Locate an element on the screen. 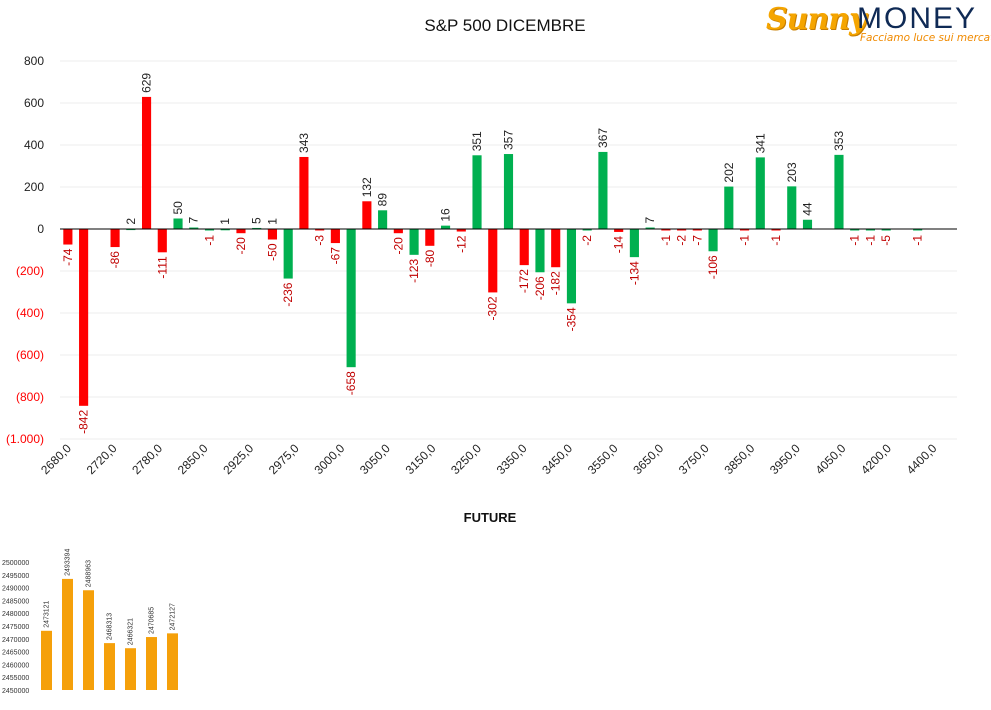 This screenshot has width=991, height=710. future-title: FUTURE is located at coordinates (490, 517).